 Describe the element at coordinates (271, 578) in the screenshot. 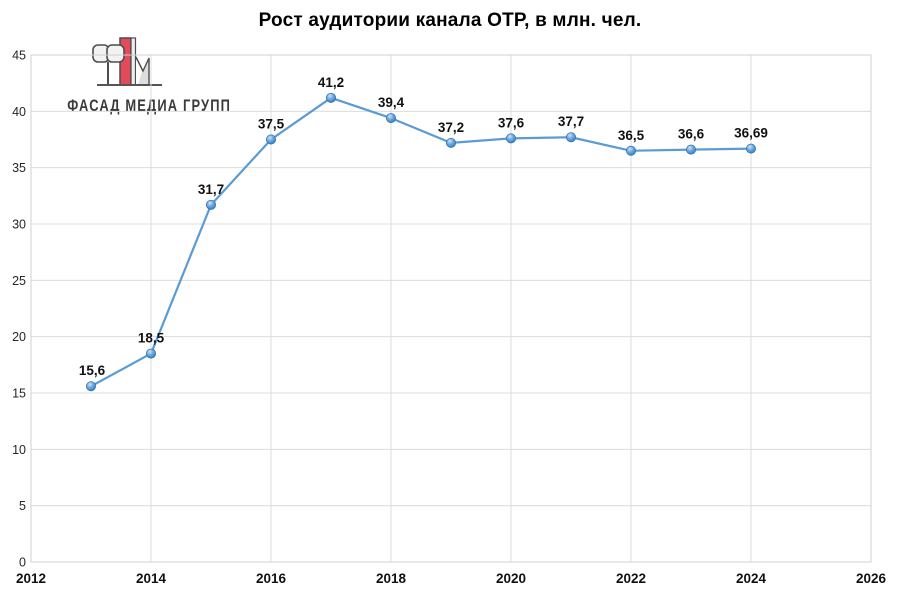

I see `x-tick-label: 2016` at that location.